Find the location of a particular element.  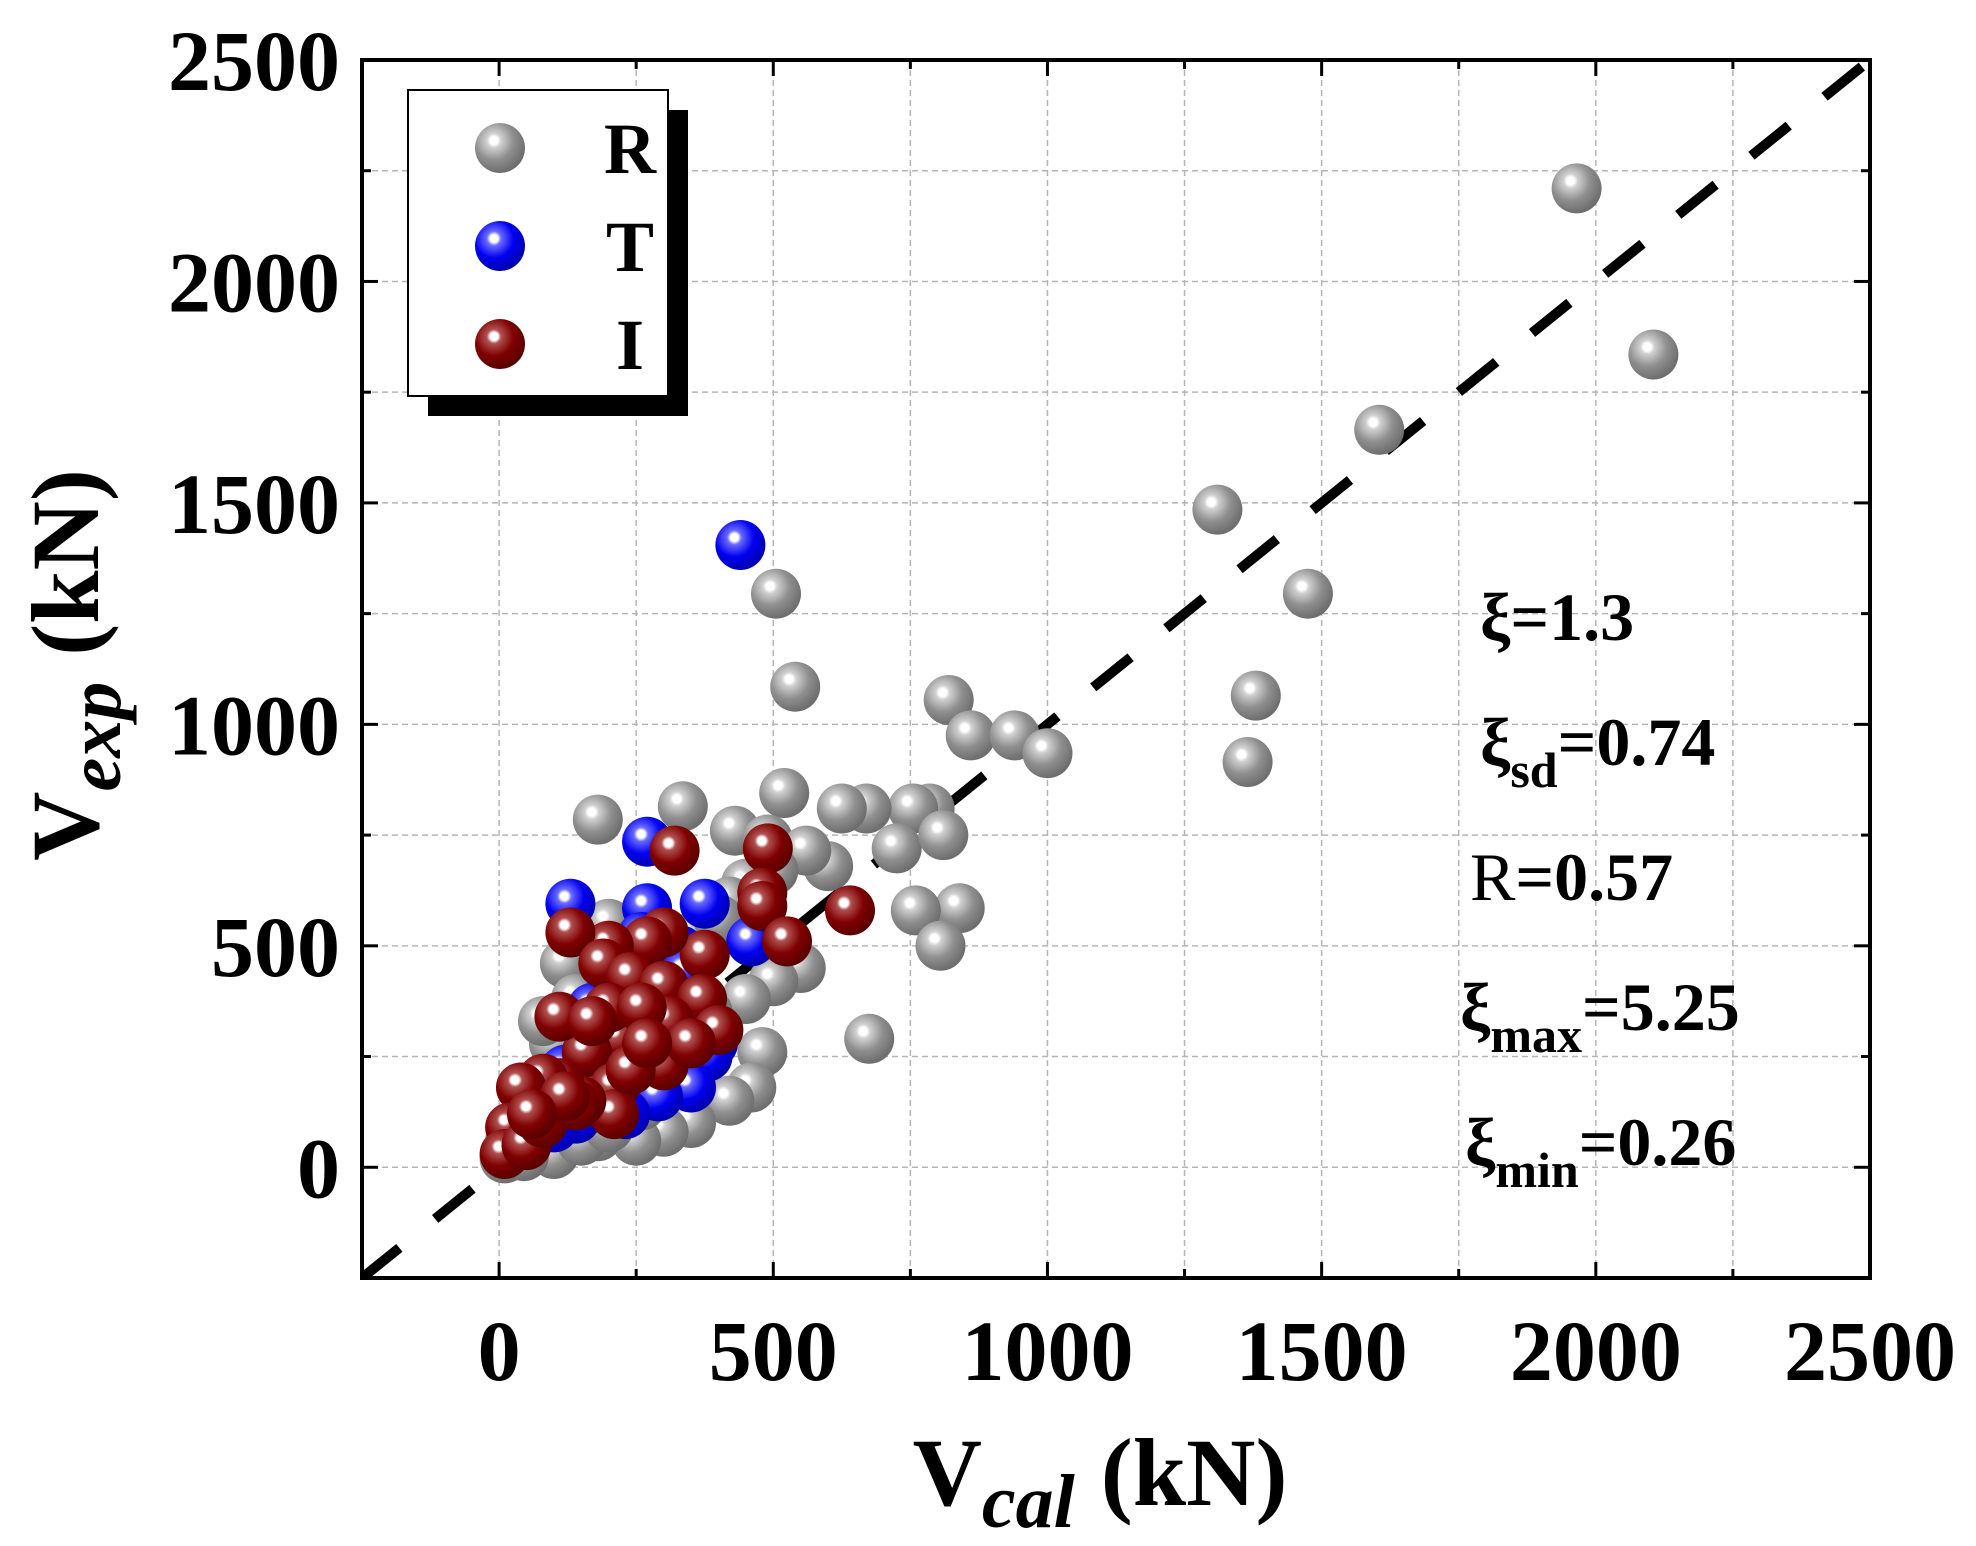

legend-label-I: I is located at coordinates (630, 345).